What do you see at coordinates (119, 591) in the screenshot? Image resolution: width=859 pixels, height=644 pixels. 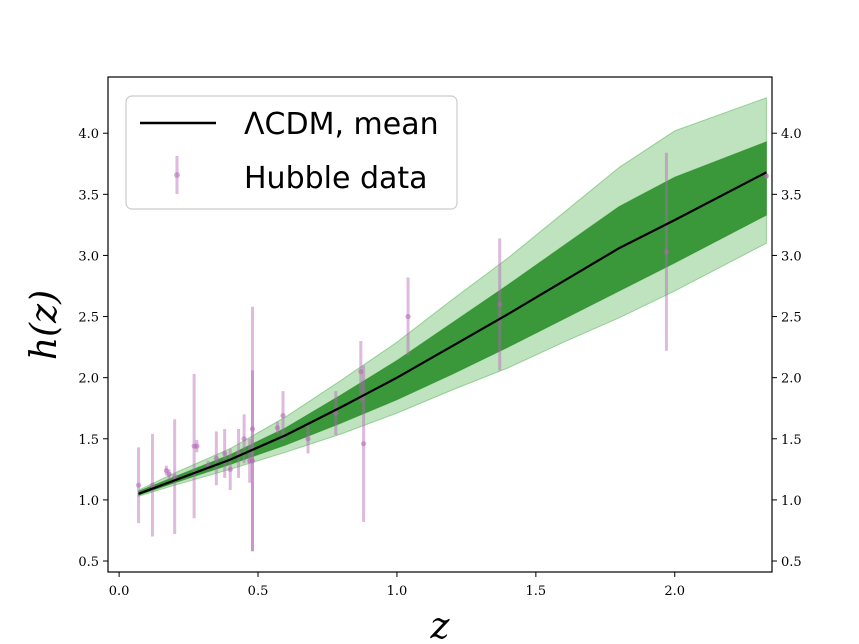 I see `x-tick-label: 0.0` at bounding box center [119, 591].